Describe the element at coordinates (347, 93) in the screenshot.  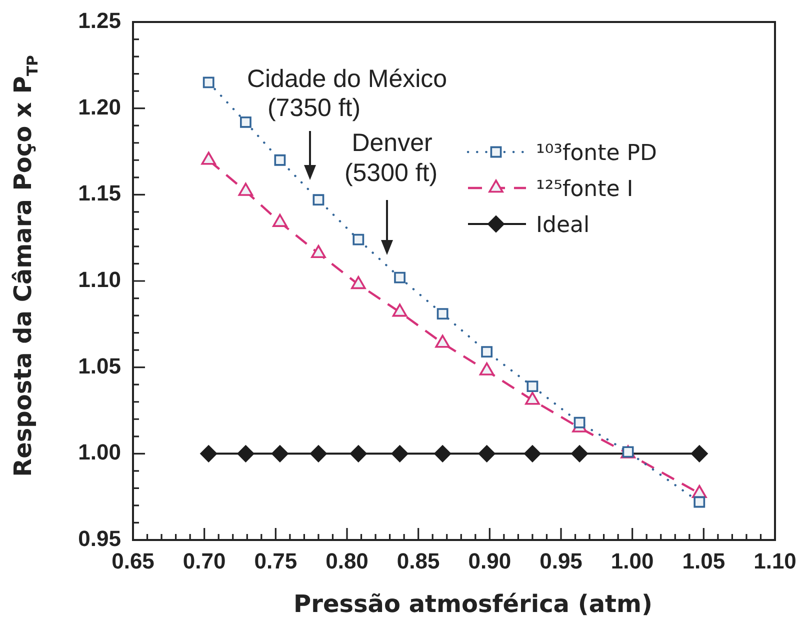
I see `annotation: Cidade do México (7350 ft)` at that location.